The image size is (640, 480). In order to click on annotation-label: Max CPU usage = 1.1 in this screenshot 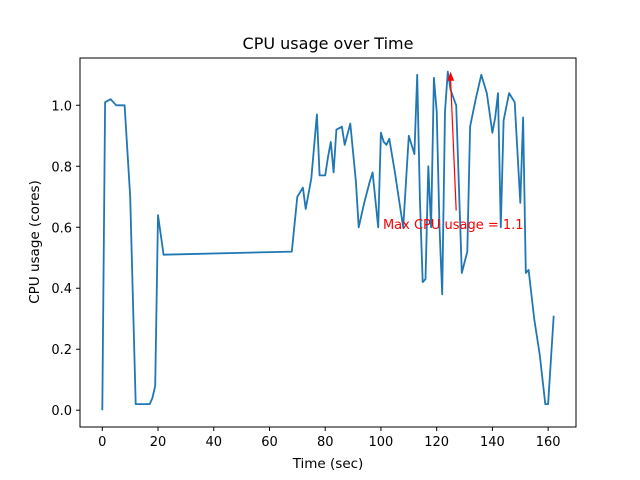, I will do `click(453, 225)`.